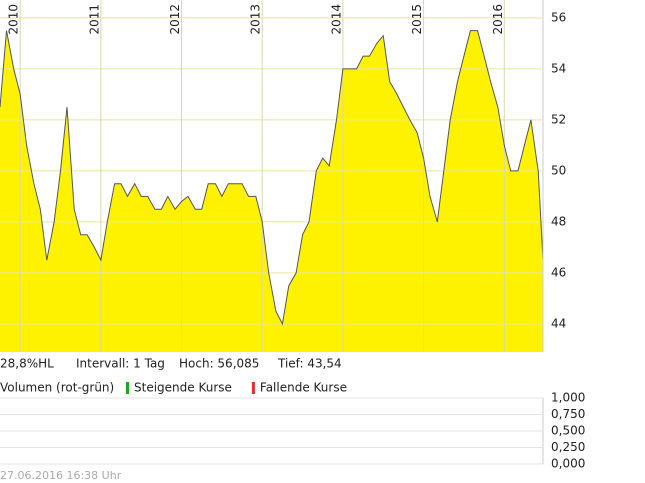 The height and width of the screenshot is (483, 645). I want to click on x-tick-label: 2014, so click(336, 19).